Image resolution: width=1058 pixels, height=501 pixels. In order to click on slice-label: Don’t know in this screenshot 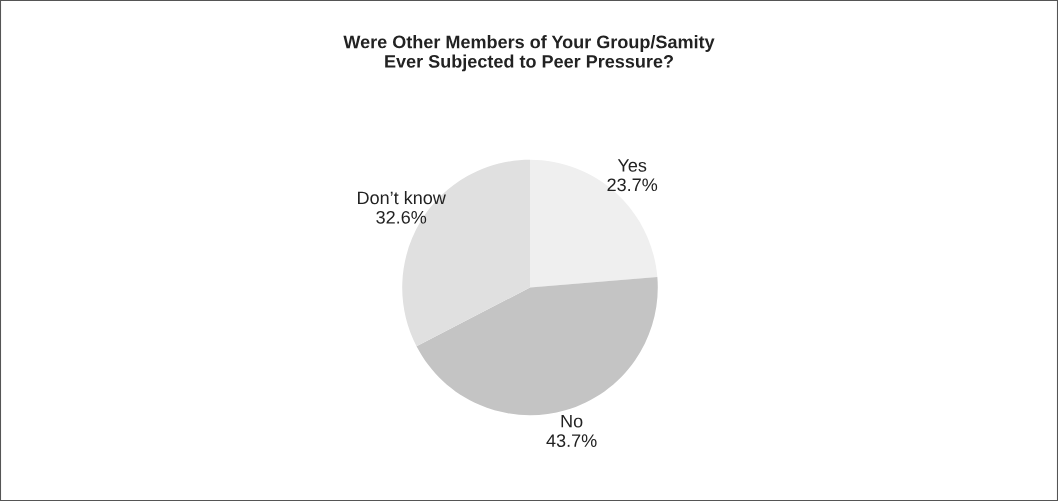, I will do `click(402, 197)`.